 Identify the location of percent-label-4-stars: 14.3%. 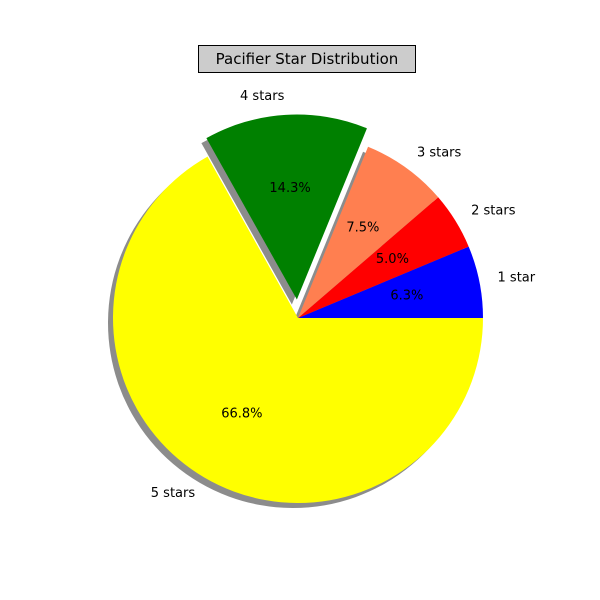
(289, 188).